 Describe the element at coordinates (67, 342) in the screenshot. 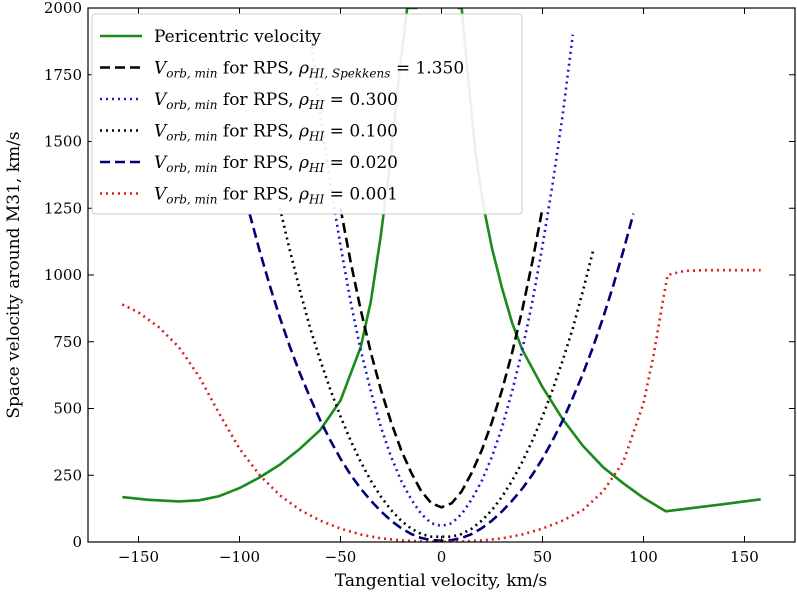

I see `y-tick-label: 750` at that location.